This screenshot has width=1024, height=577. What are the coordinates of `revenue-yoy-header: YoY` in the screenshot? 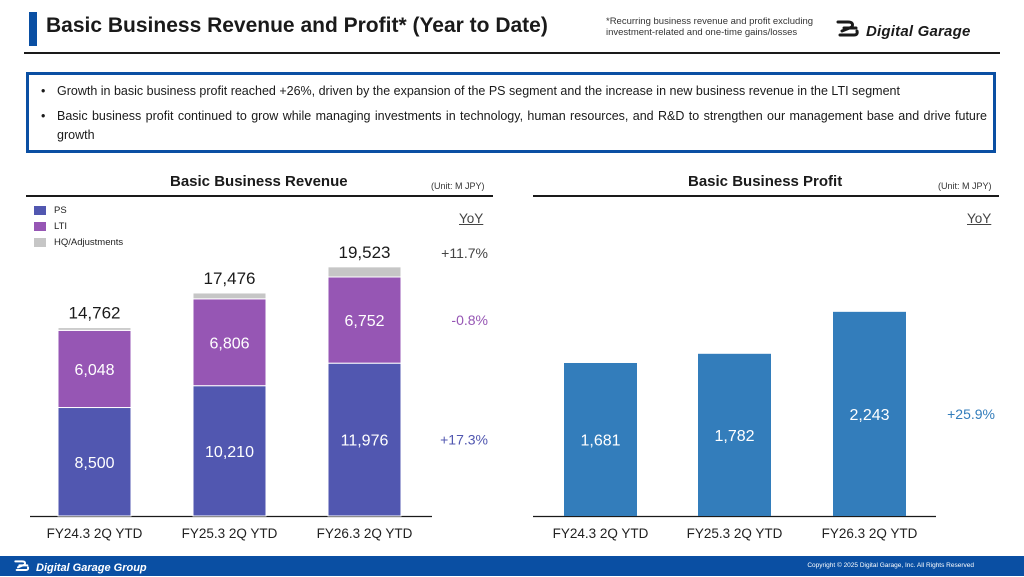 It's located at (471, 218).